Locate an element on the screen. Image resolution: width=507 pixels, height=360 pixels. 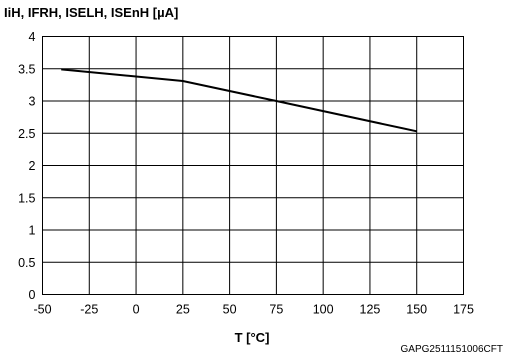
x-tick-label: 150 is located at coordinates (416, 310).